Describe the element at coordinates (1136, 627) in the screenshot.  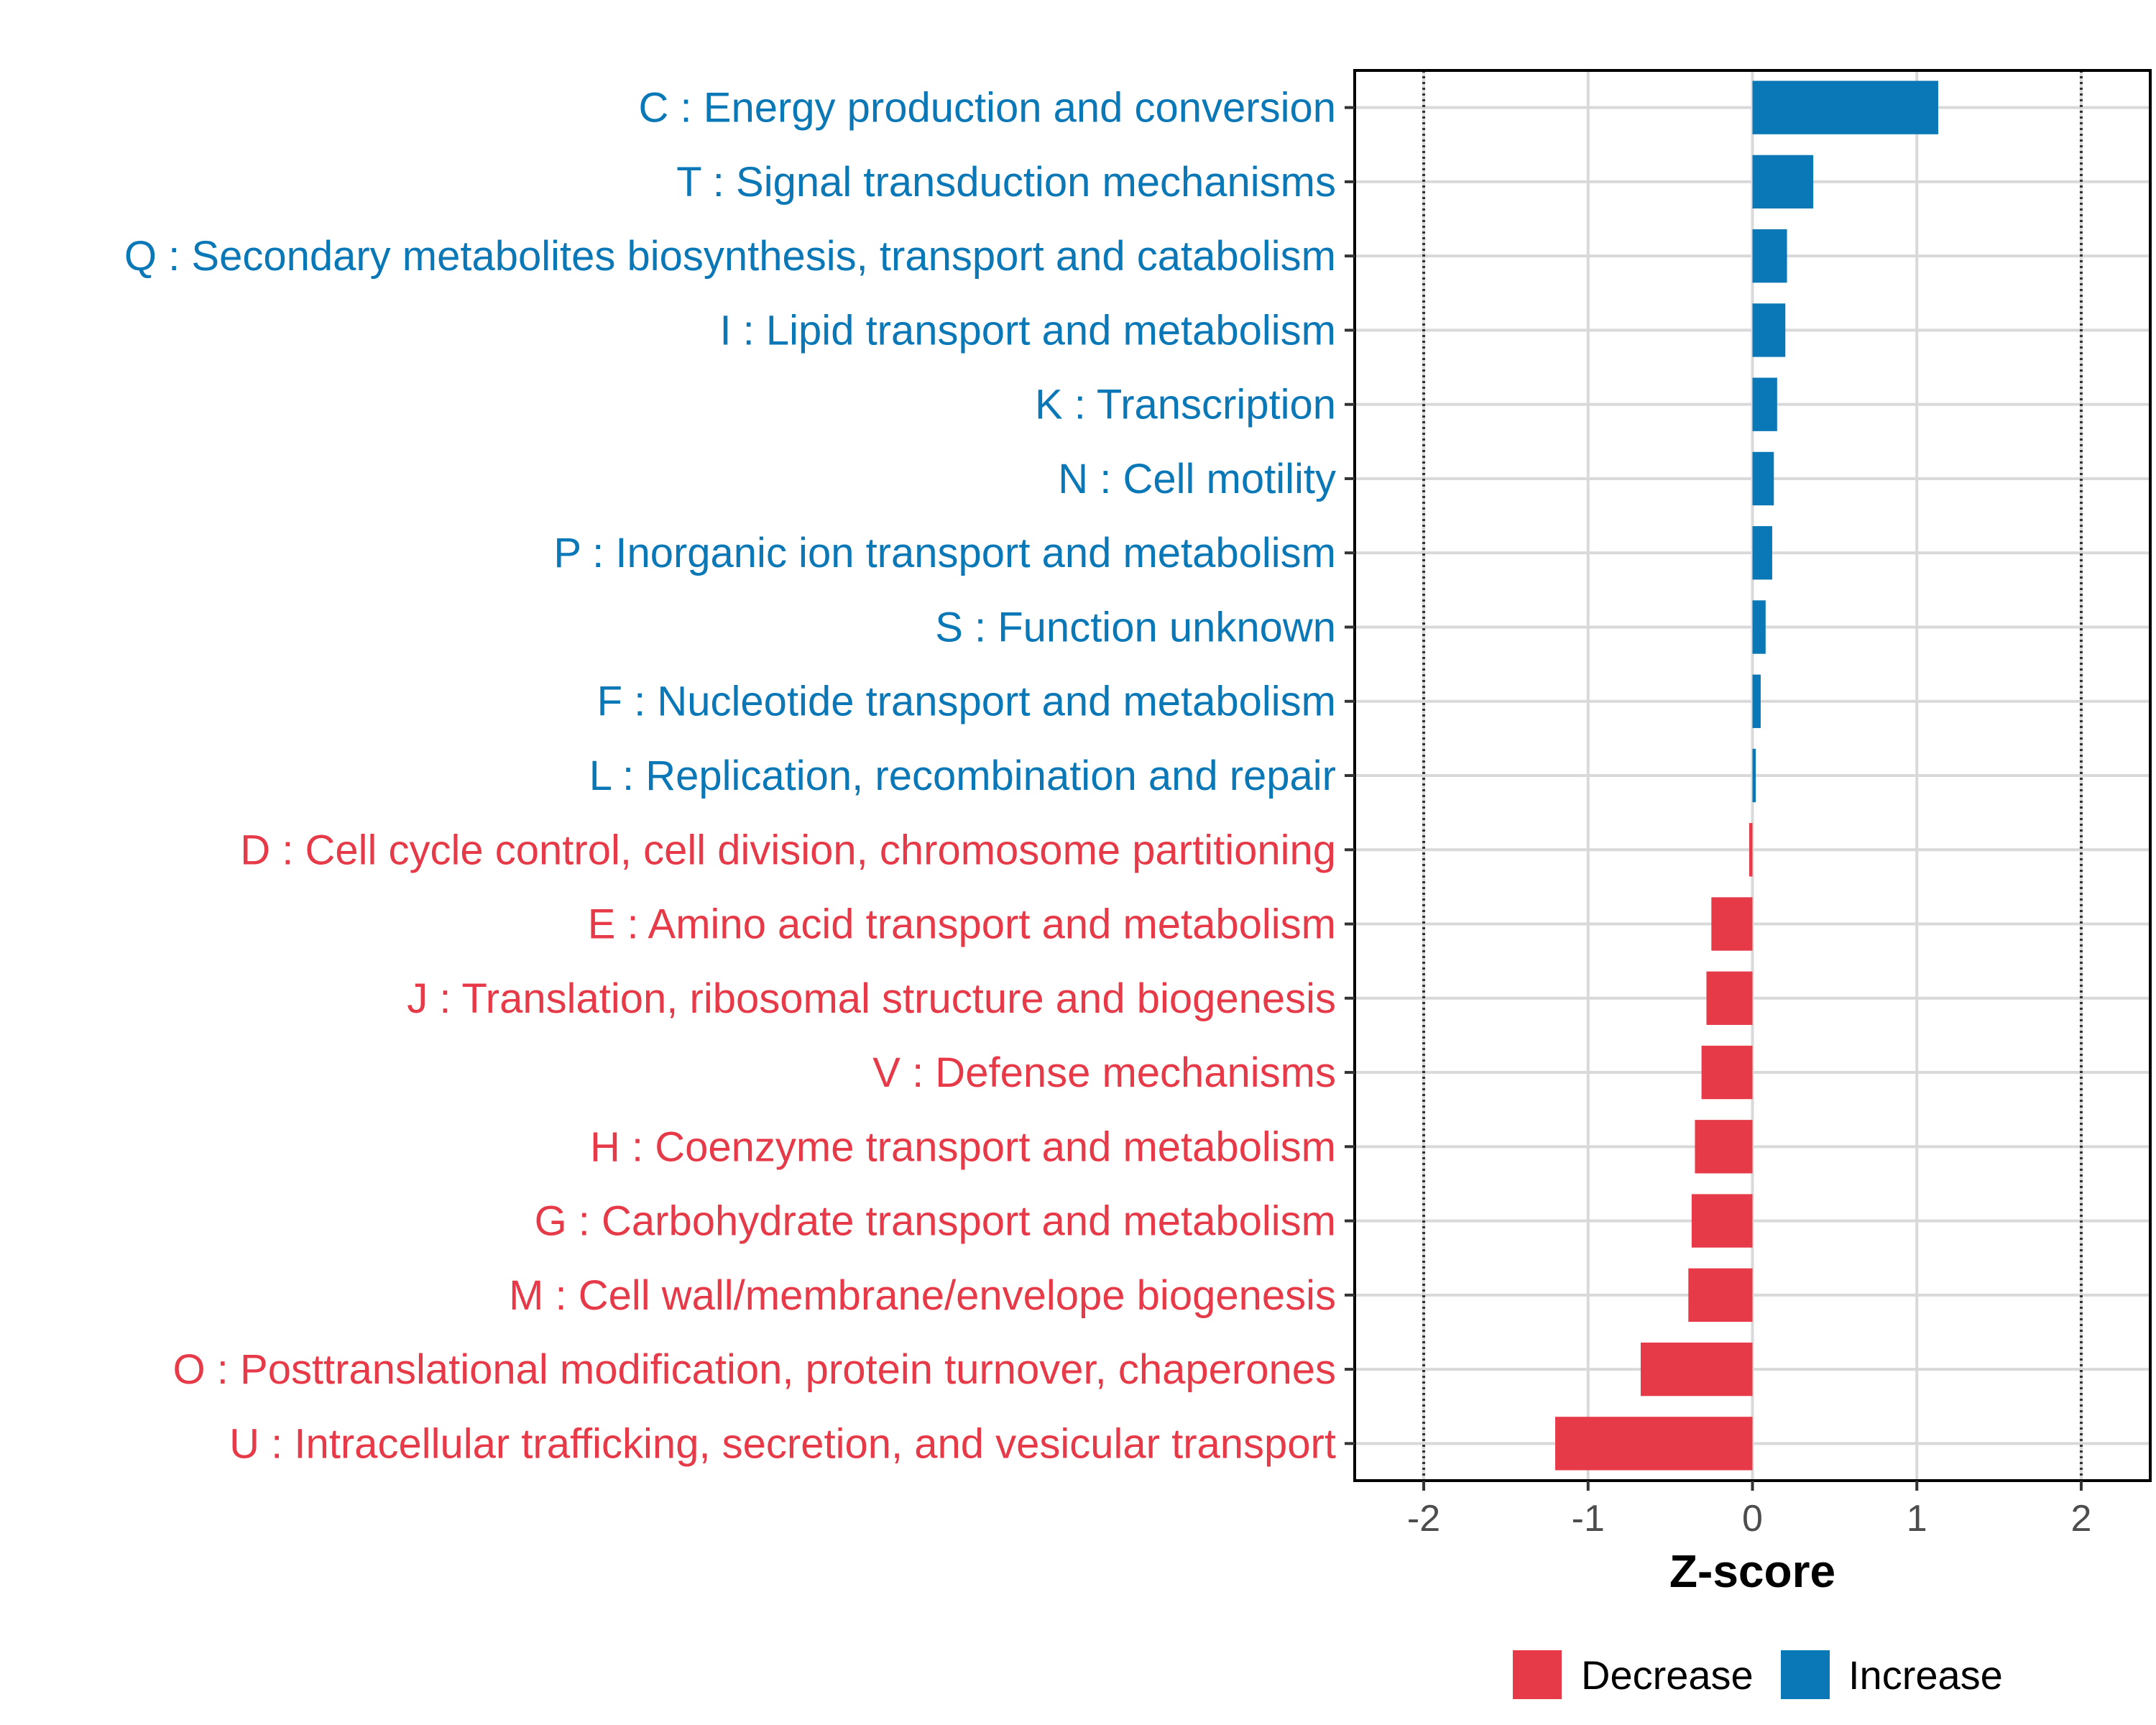
I see `category-label: S : Function unknown` at that location.